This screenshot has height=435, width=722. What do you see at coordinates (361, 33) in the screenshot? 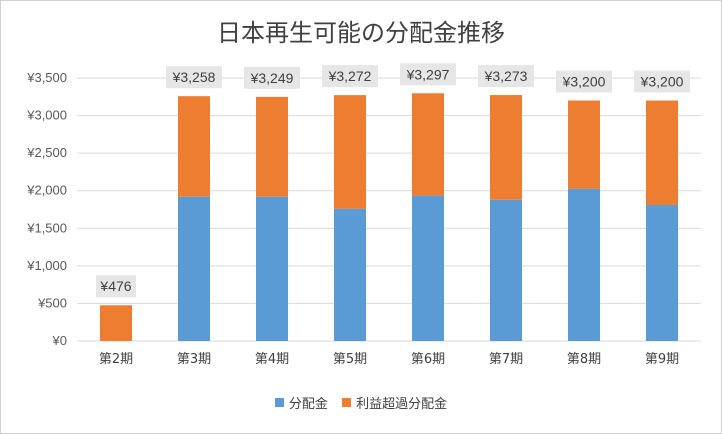
I see `chart-title: 日本再生可能の分配金推移` at bounding box center [361, 33].